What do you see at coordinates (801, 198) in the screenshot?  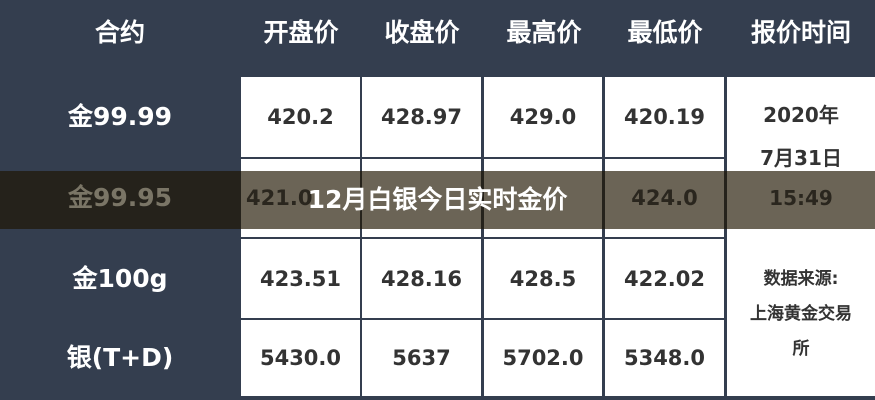 I see `time-clock: 15:49` at bounding box center [801, 198].